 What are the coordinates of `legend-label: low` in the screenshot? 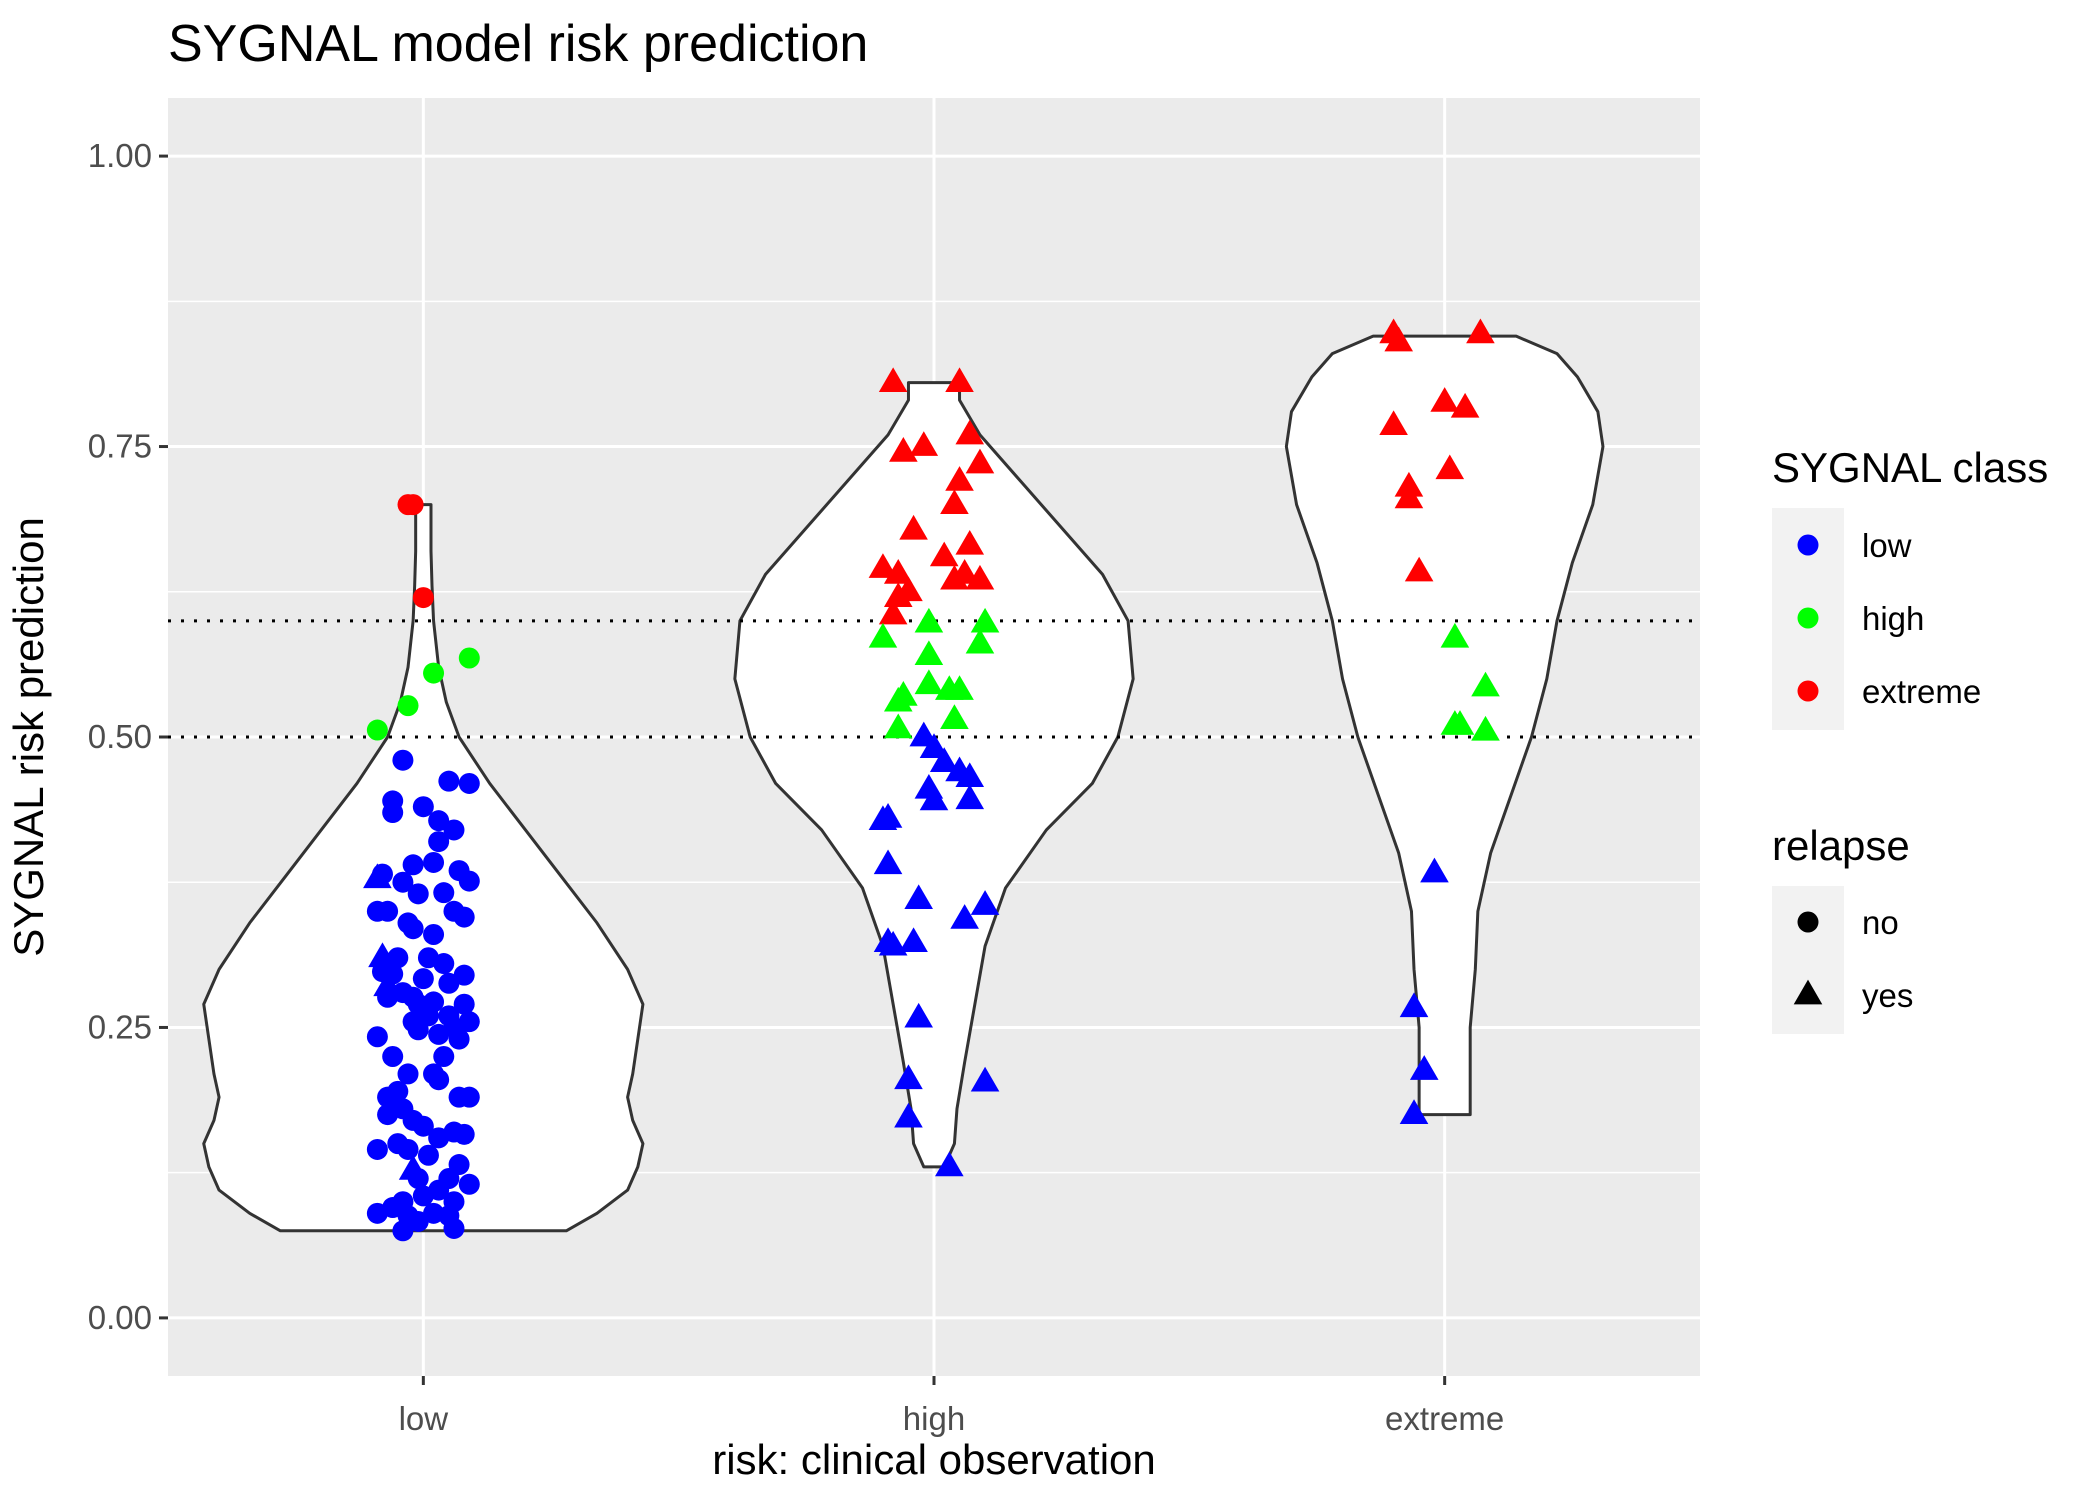 It's located at (1887, 545).